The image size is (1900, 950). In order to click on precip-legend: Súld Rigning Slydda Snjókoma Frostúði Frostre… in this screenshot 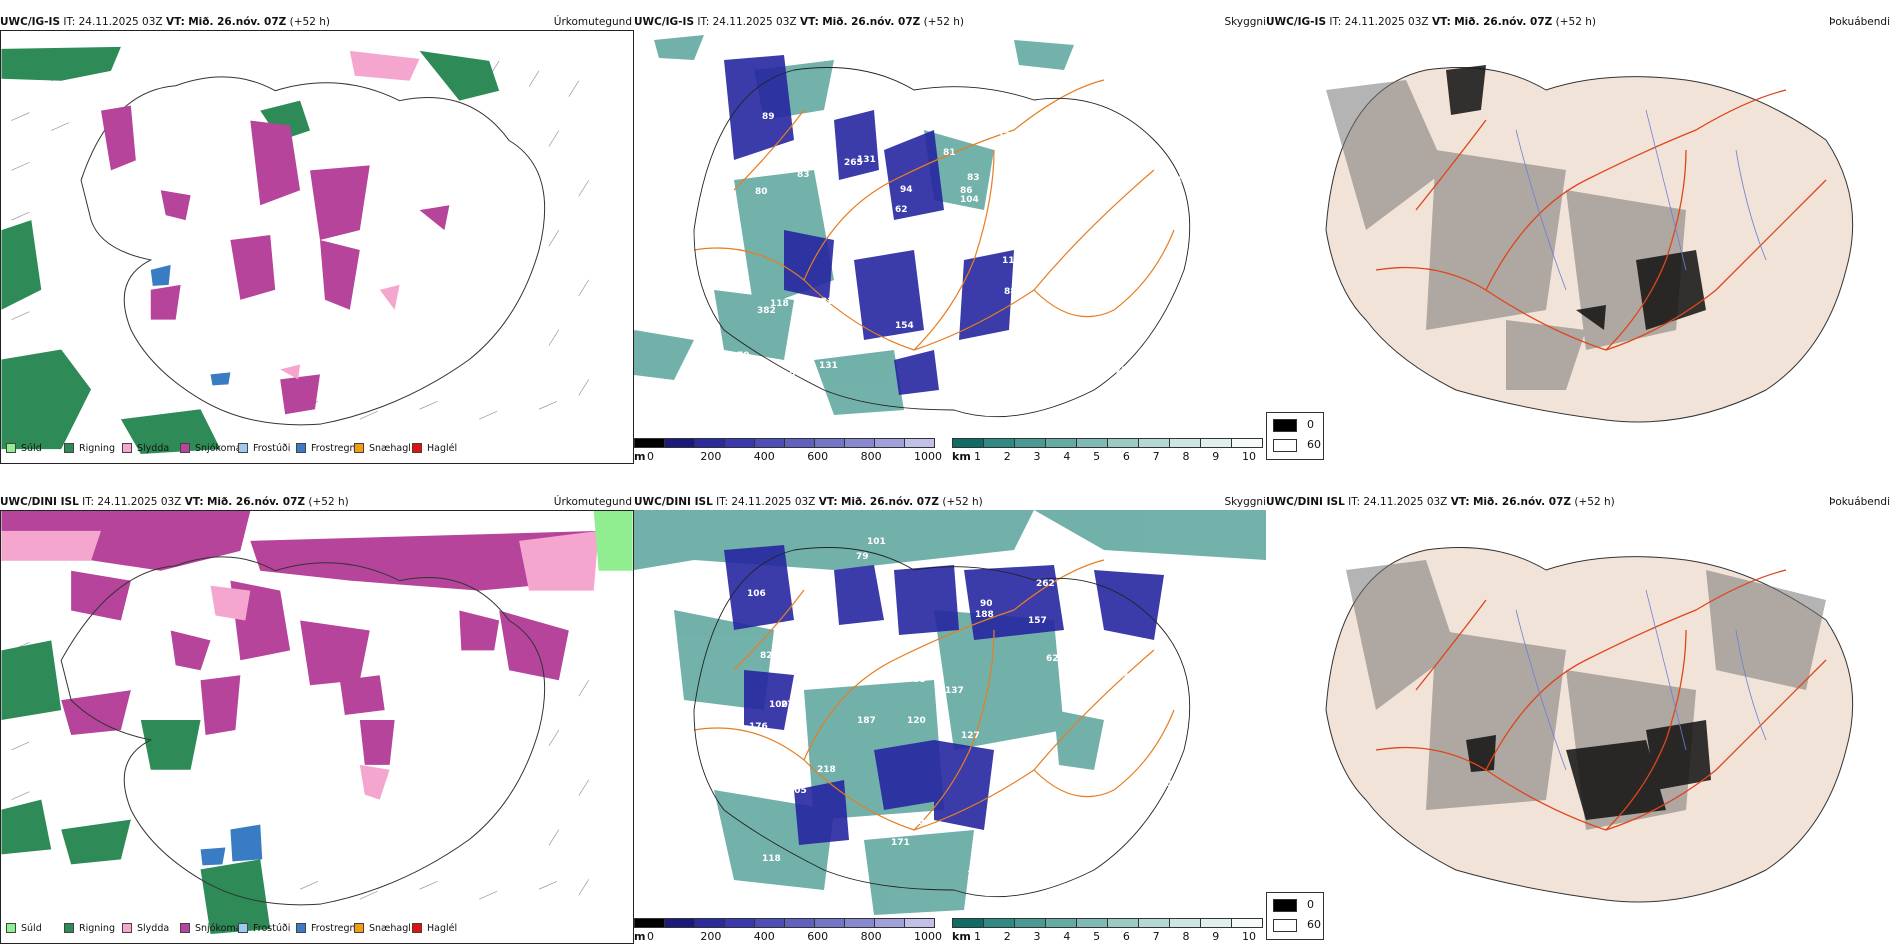, I will do `click(241, 449)`.